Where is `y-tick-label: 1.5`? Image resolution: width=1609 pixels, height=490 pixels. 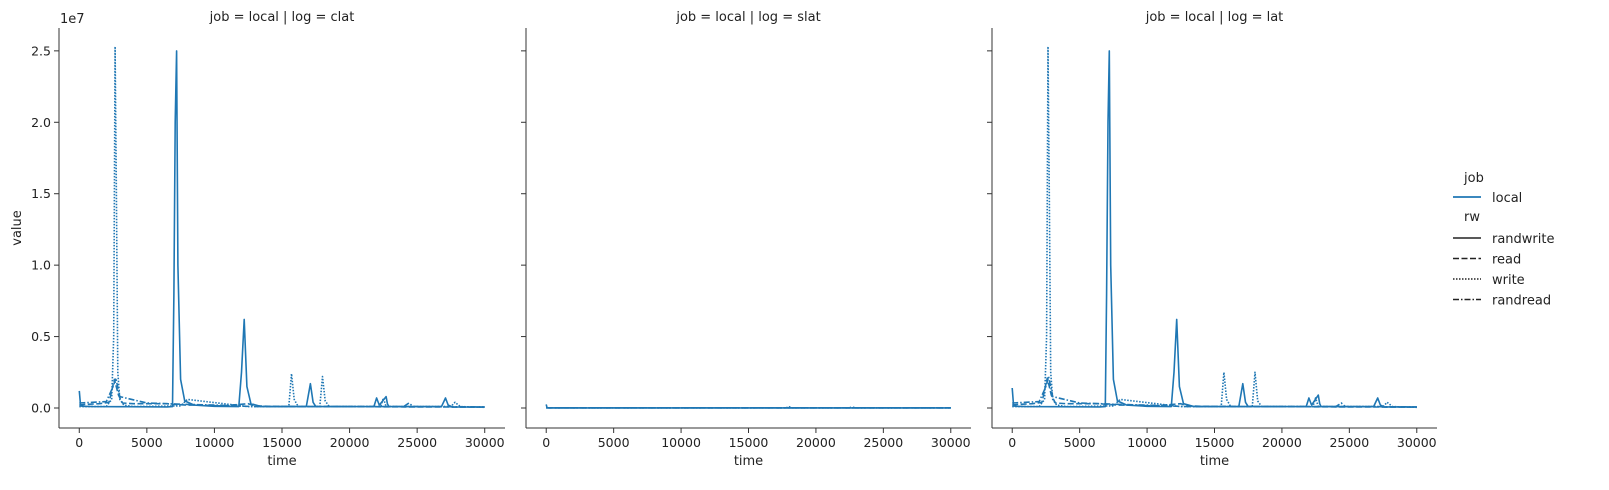
y-tick-label: 1.5 is located at coordinates (41, 193).